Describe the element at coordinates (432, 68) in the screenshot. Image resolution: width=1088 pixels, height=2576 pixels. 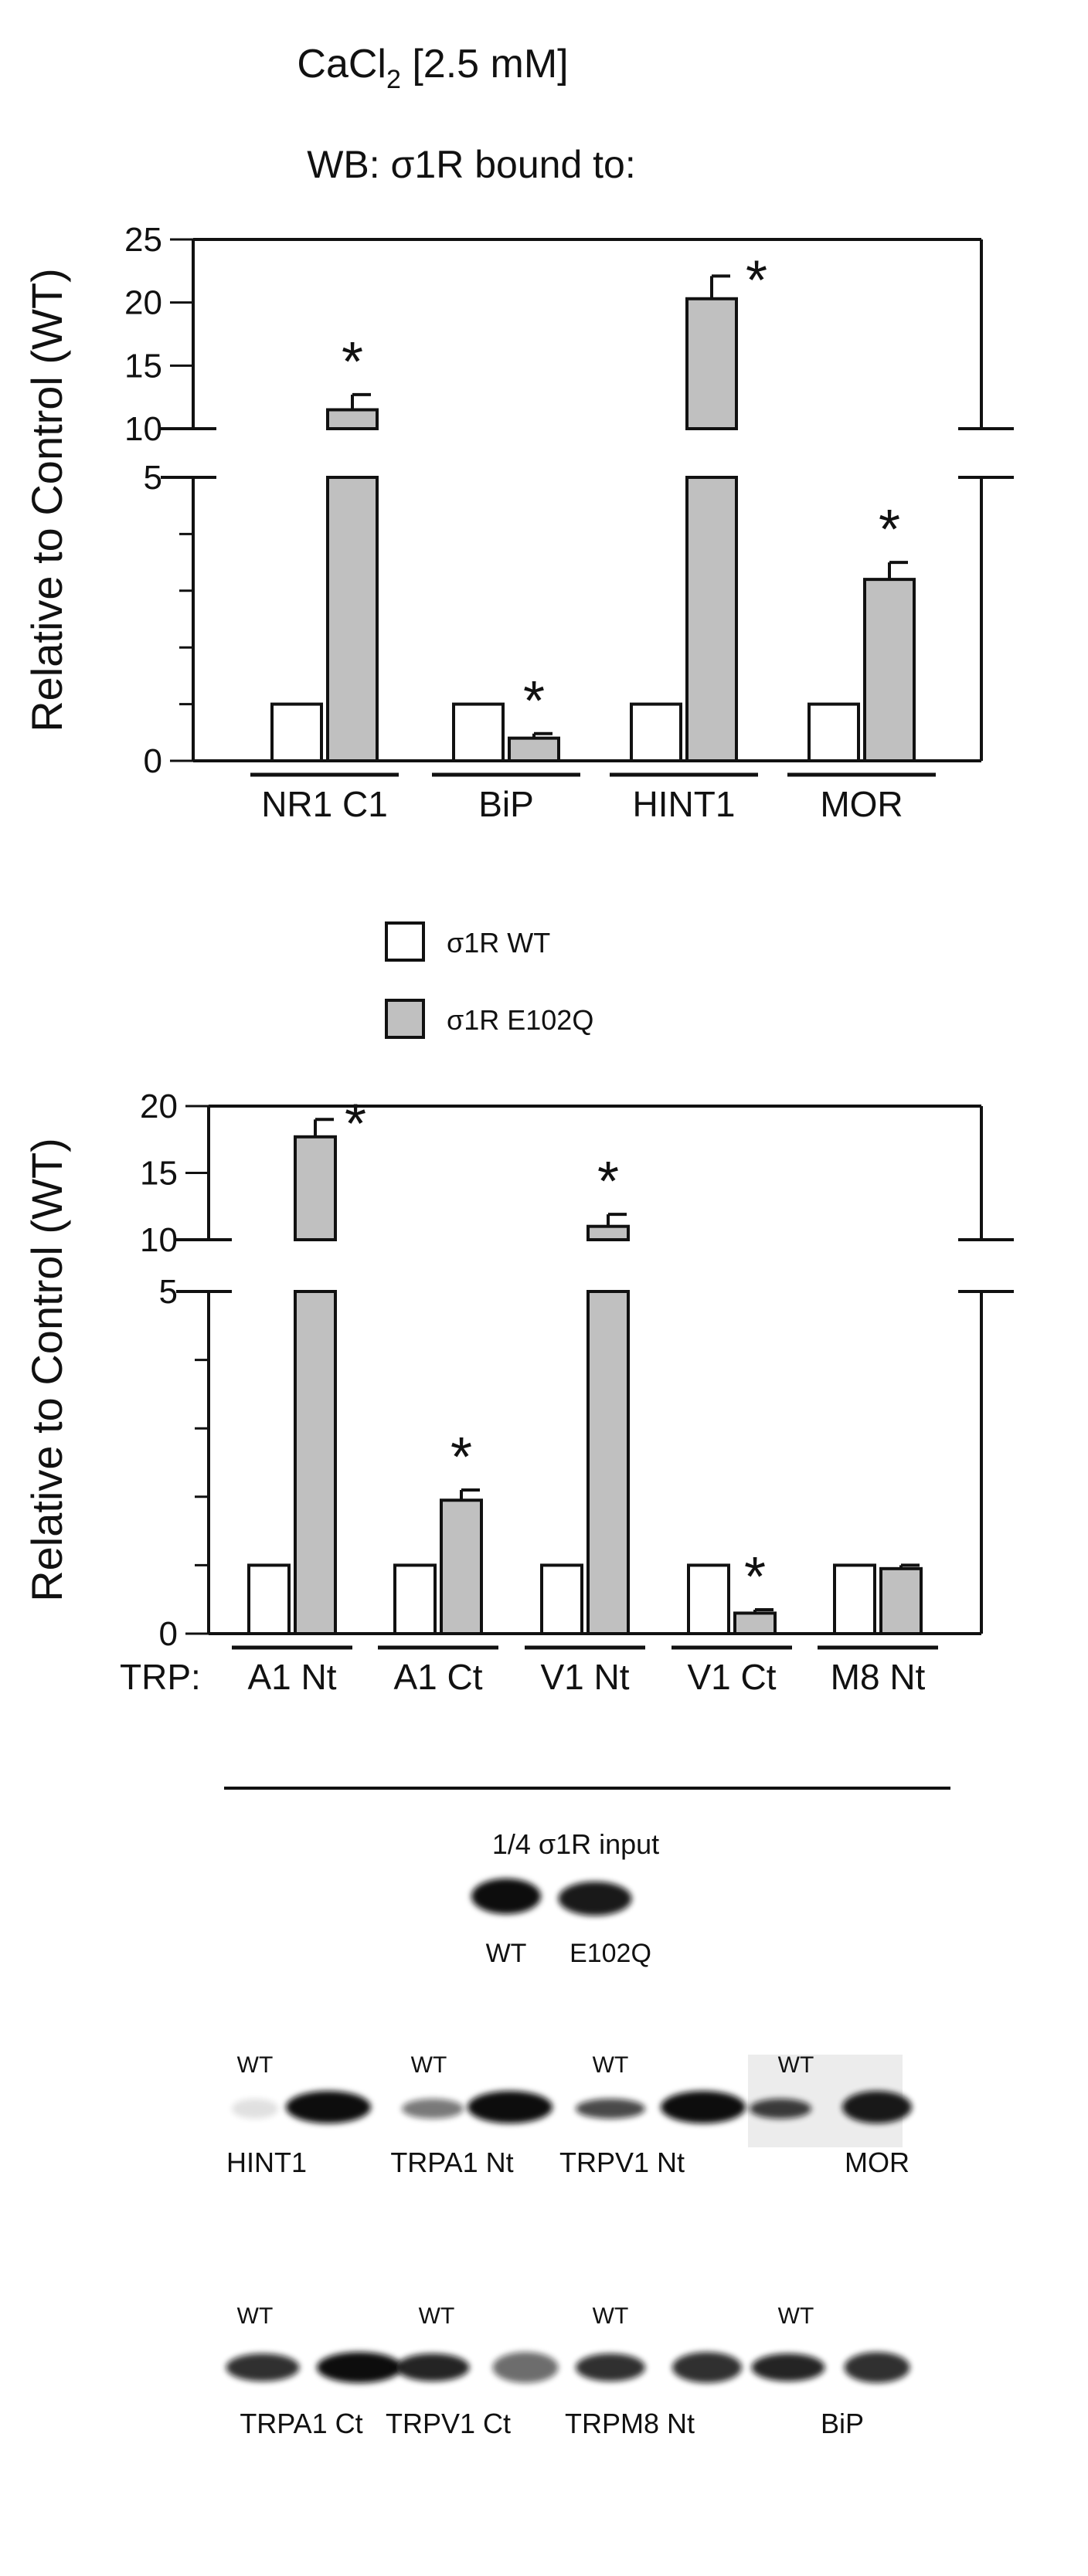
I see `chart-title: CaCl2 [2.5 mM]` at that location.